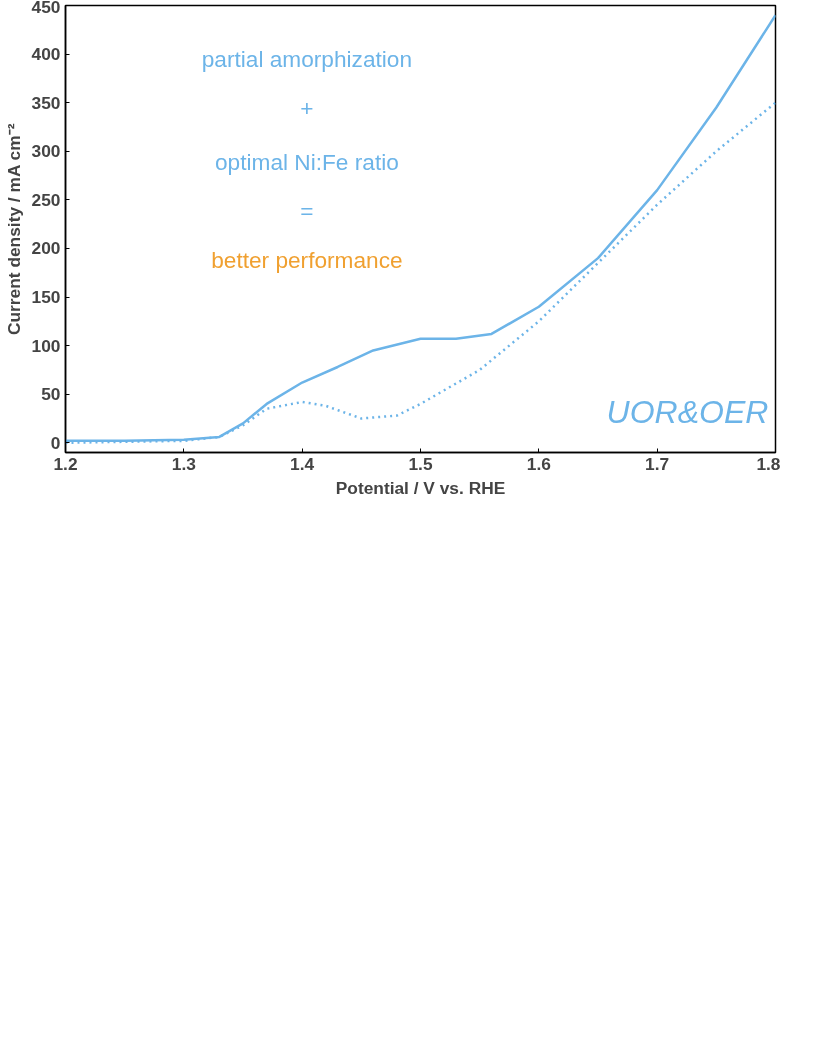 This screenshot has height=1056, width=816. I want to click on annotation: optimal Ni:Fe ratio, so click(306, 161).